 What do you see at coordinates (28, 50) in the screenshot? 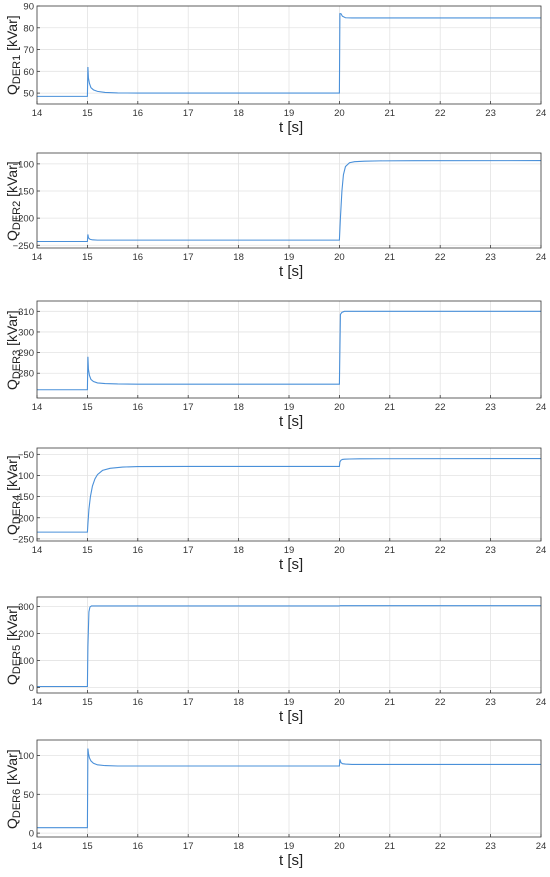
I see `y-tick-label: 70` at bounding box center [28, 50].